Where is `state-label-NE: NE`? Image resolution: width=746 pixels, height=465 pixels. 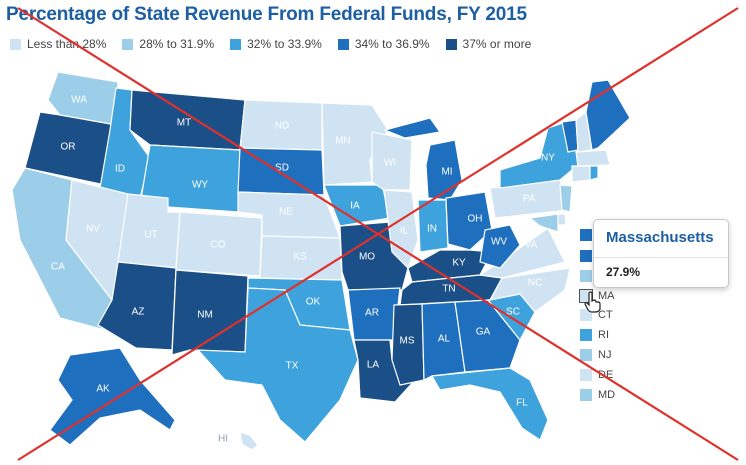 state-label-NE: NE is located at coordinates (286, 212).